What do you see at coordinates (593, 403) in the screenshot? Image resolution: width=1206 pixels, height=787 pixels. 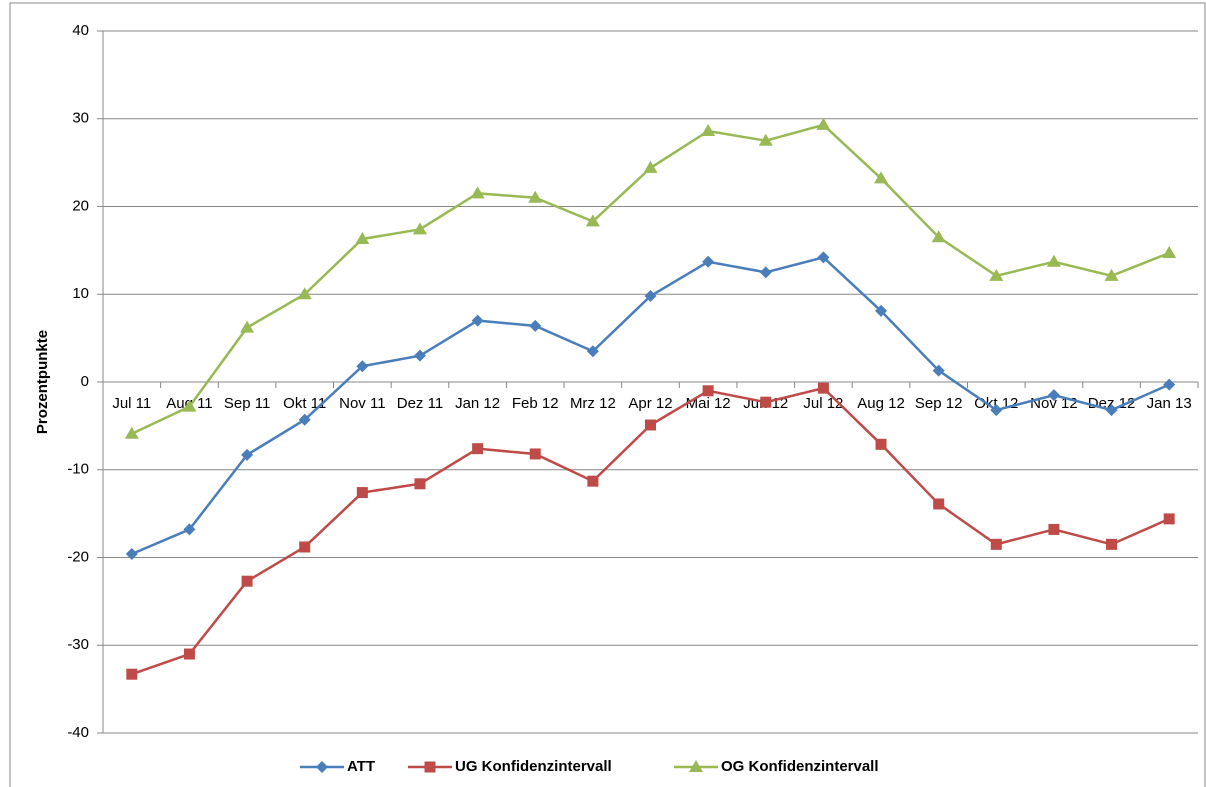 I see `x-tick-label: Mrz 12` at bounding box center [593, 403].